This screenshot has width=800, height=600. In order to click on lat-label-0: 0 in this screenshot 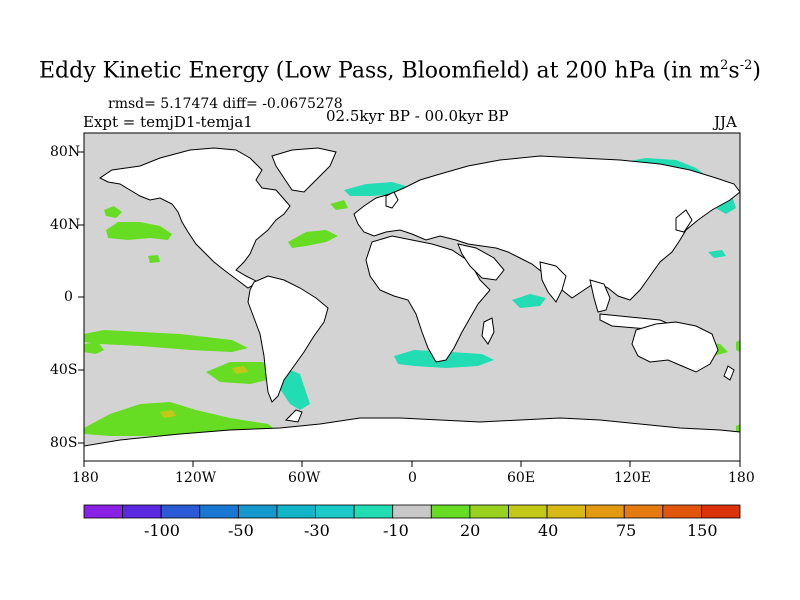, I will do `click(68, 297)`.